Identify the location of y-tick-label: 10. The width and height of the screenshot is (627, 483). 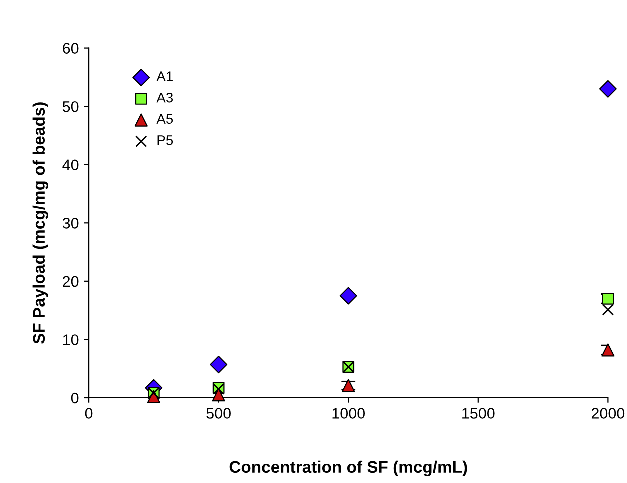
(71, 340).